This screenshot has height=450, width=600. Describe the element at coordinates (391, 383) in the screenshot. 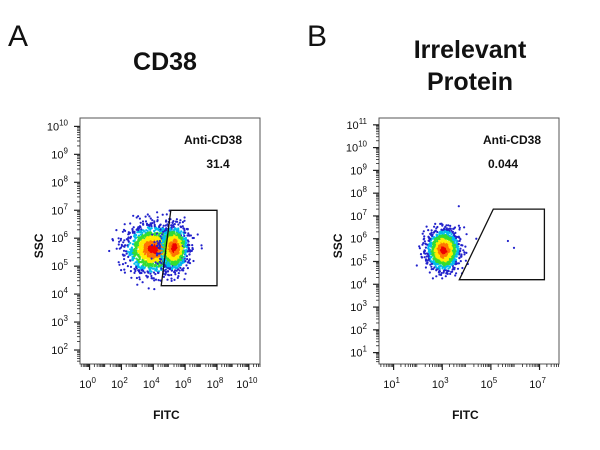

I see `x-tick-label: 101` at that location.